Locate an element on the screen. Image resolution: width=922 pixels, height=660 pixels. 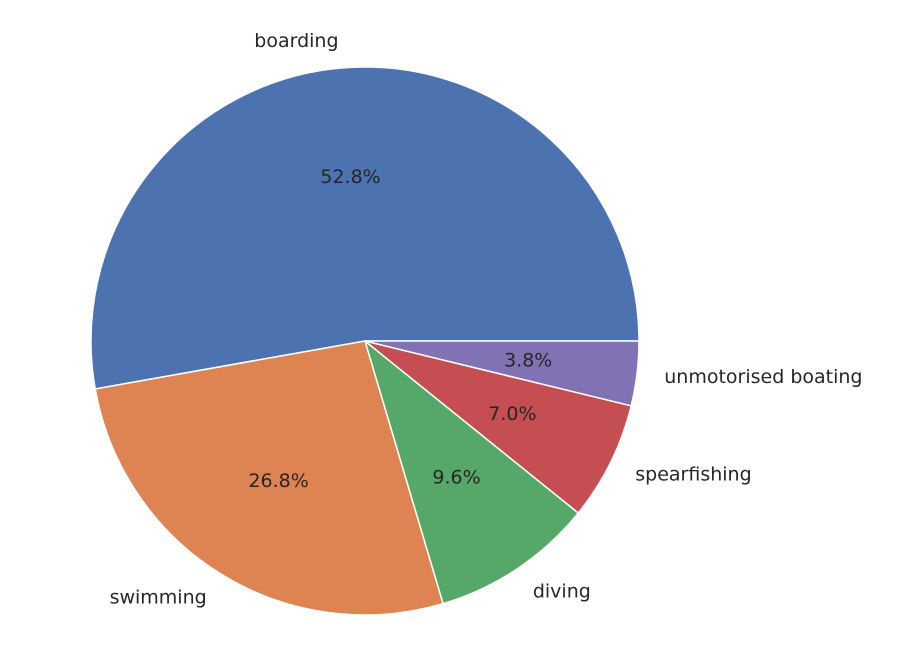
pct-label-diving: 9.6% is located at coordinates (456, 478).